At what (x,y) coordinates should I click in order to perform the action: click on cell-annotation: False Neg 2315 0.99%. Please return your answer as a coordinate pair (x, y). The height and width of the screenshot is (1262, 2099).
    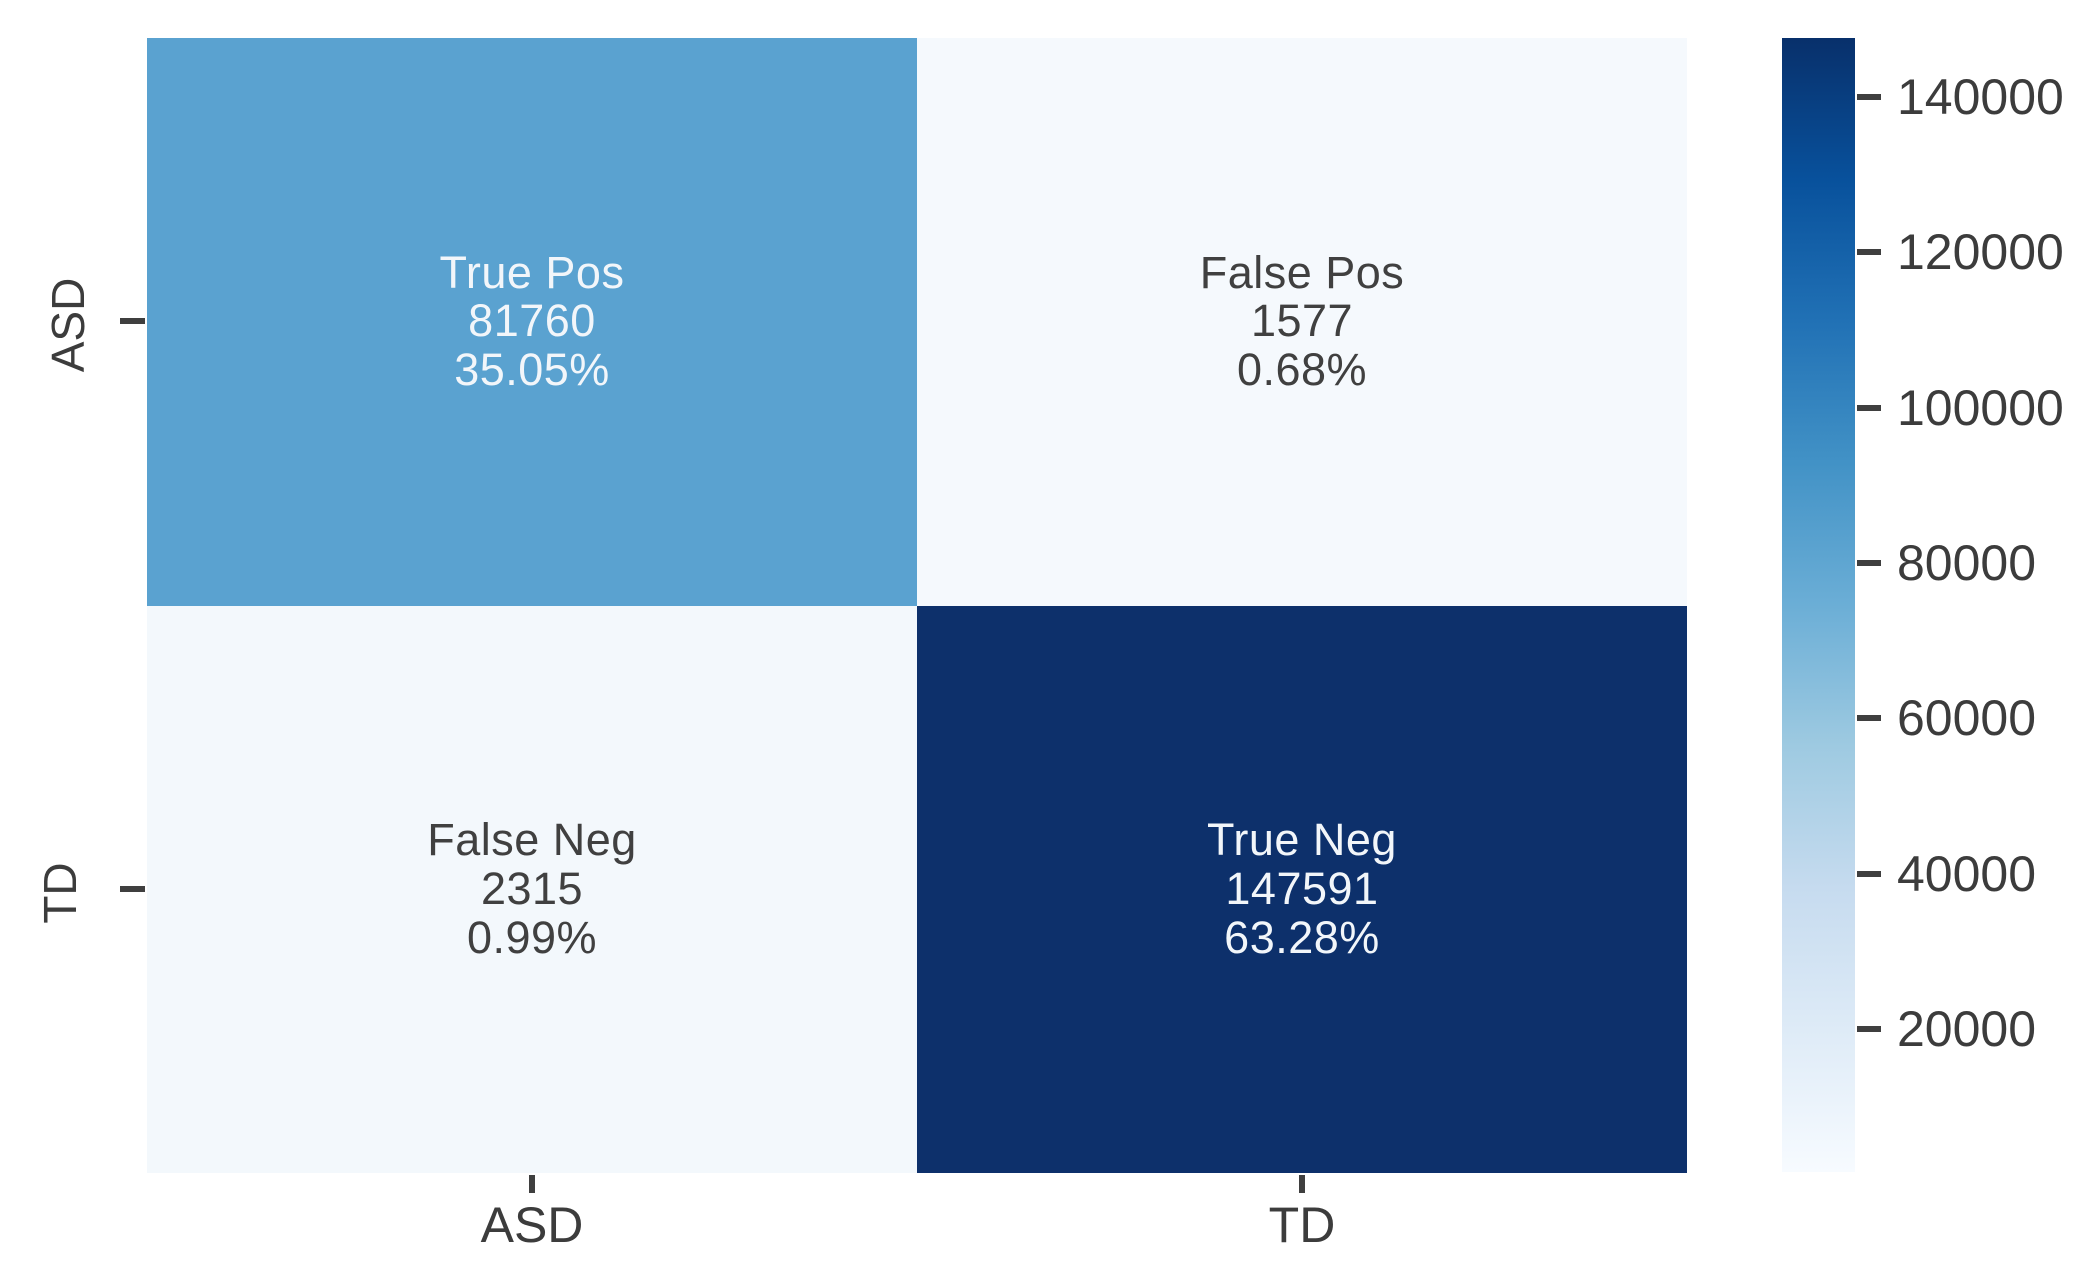
    Looking at the image, I should click on (532, 889).